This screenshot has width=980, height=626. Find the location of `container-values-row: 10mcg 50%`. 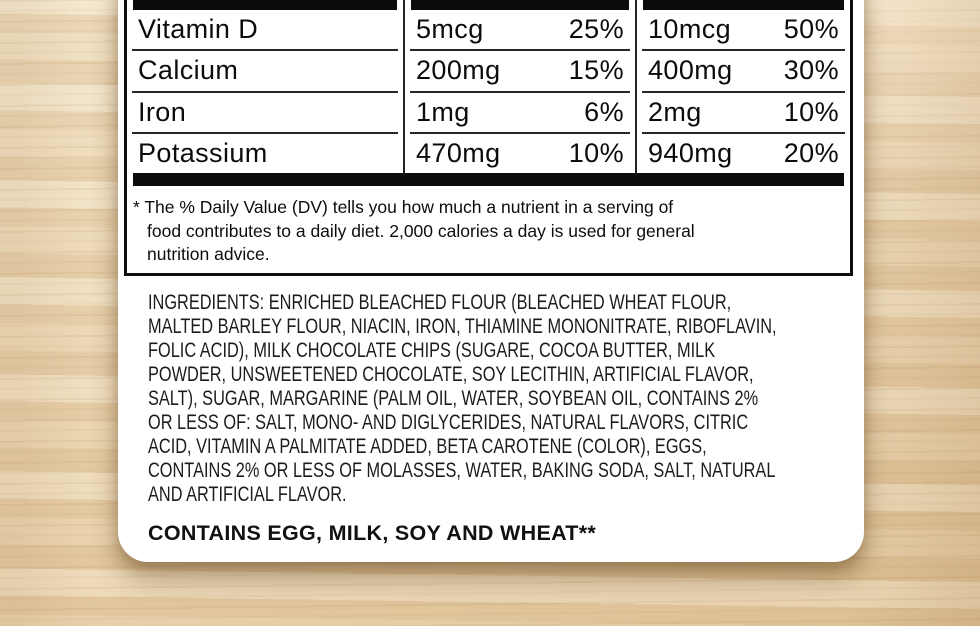

container-values-row: 10mcg 50% is located at coordinates (743, 29).